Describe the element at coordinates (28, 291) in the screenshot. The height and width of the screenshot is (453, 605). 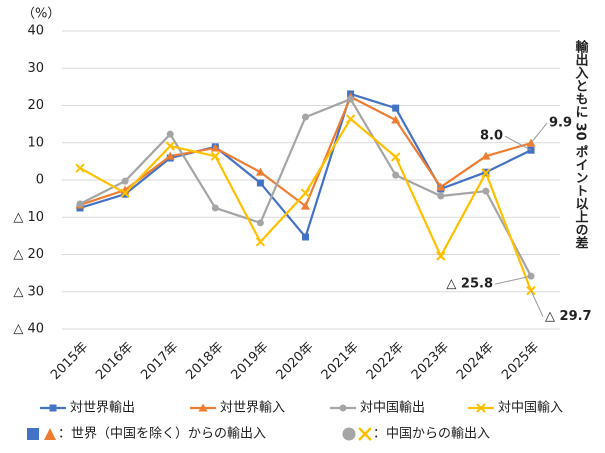
I see `y-tick-label: △ 30` at that location.